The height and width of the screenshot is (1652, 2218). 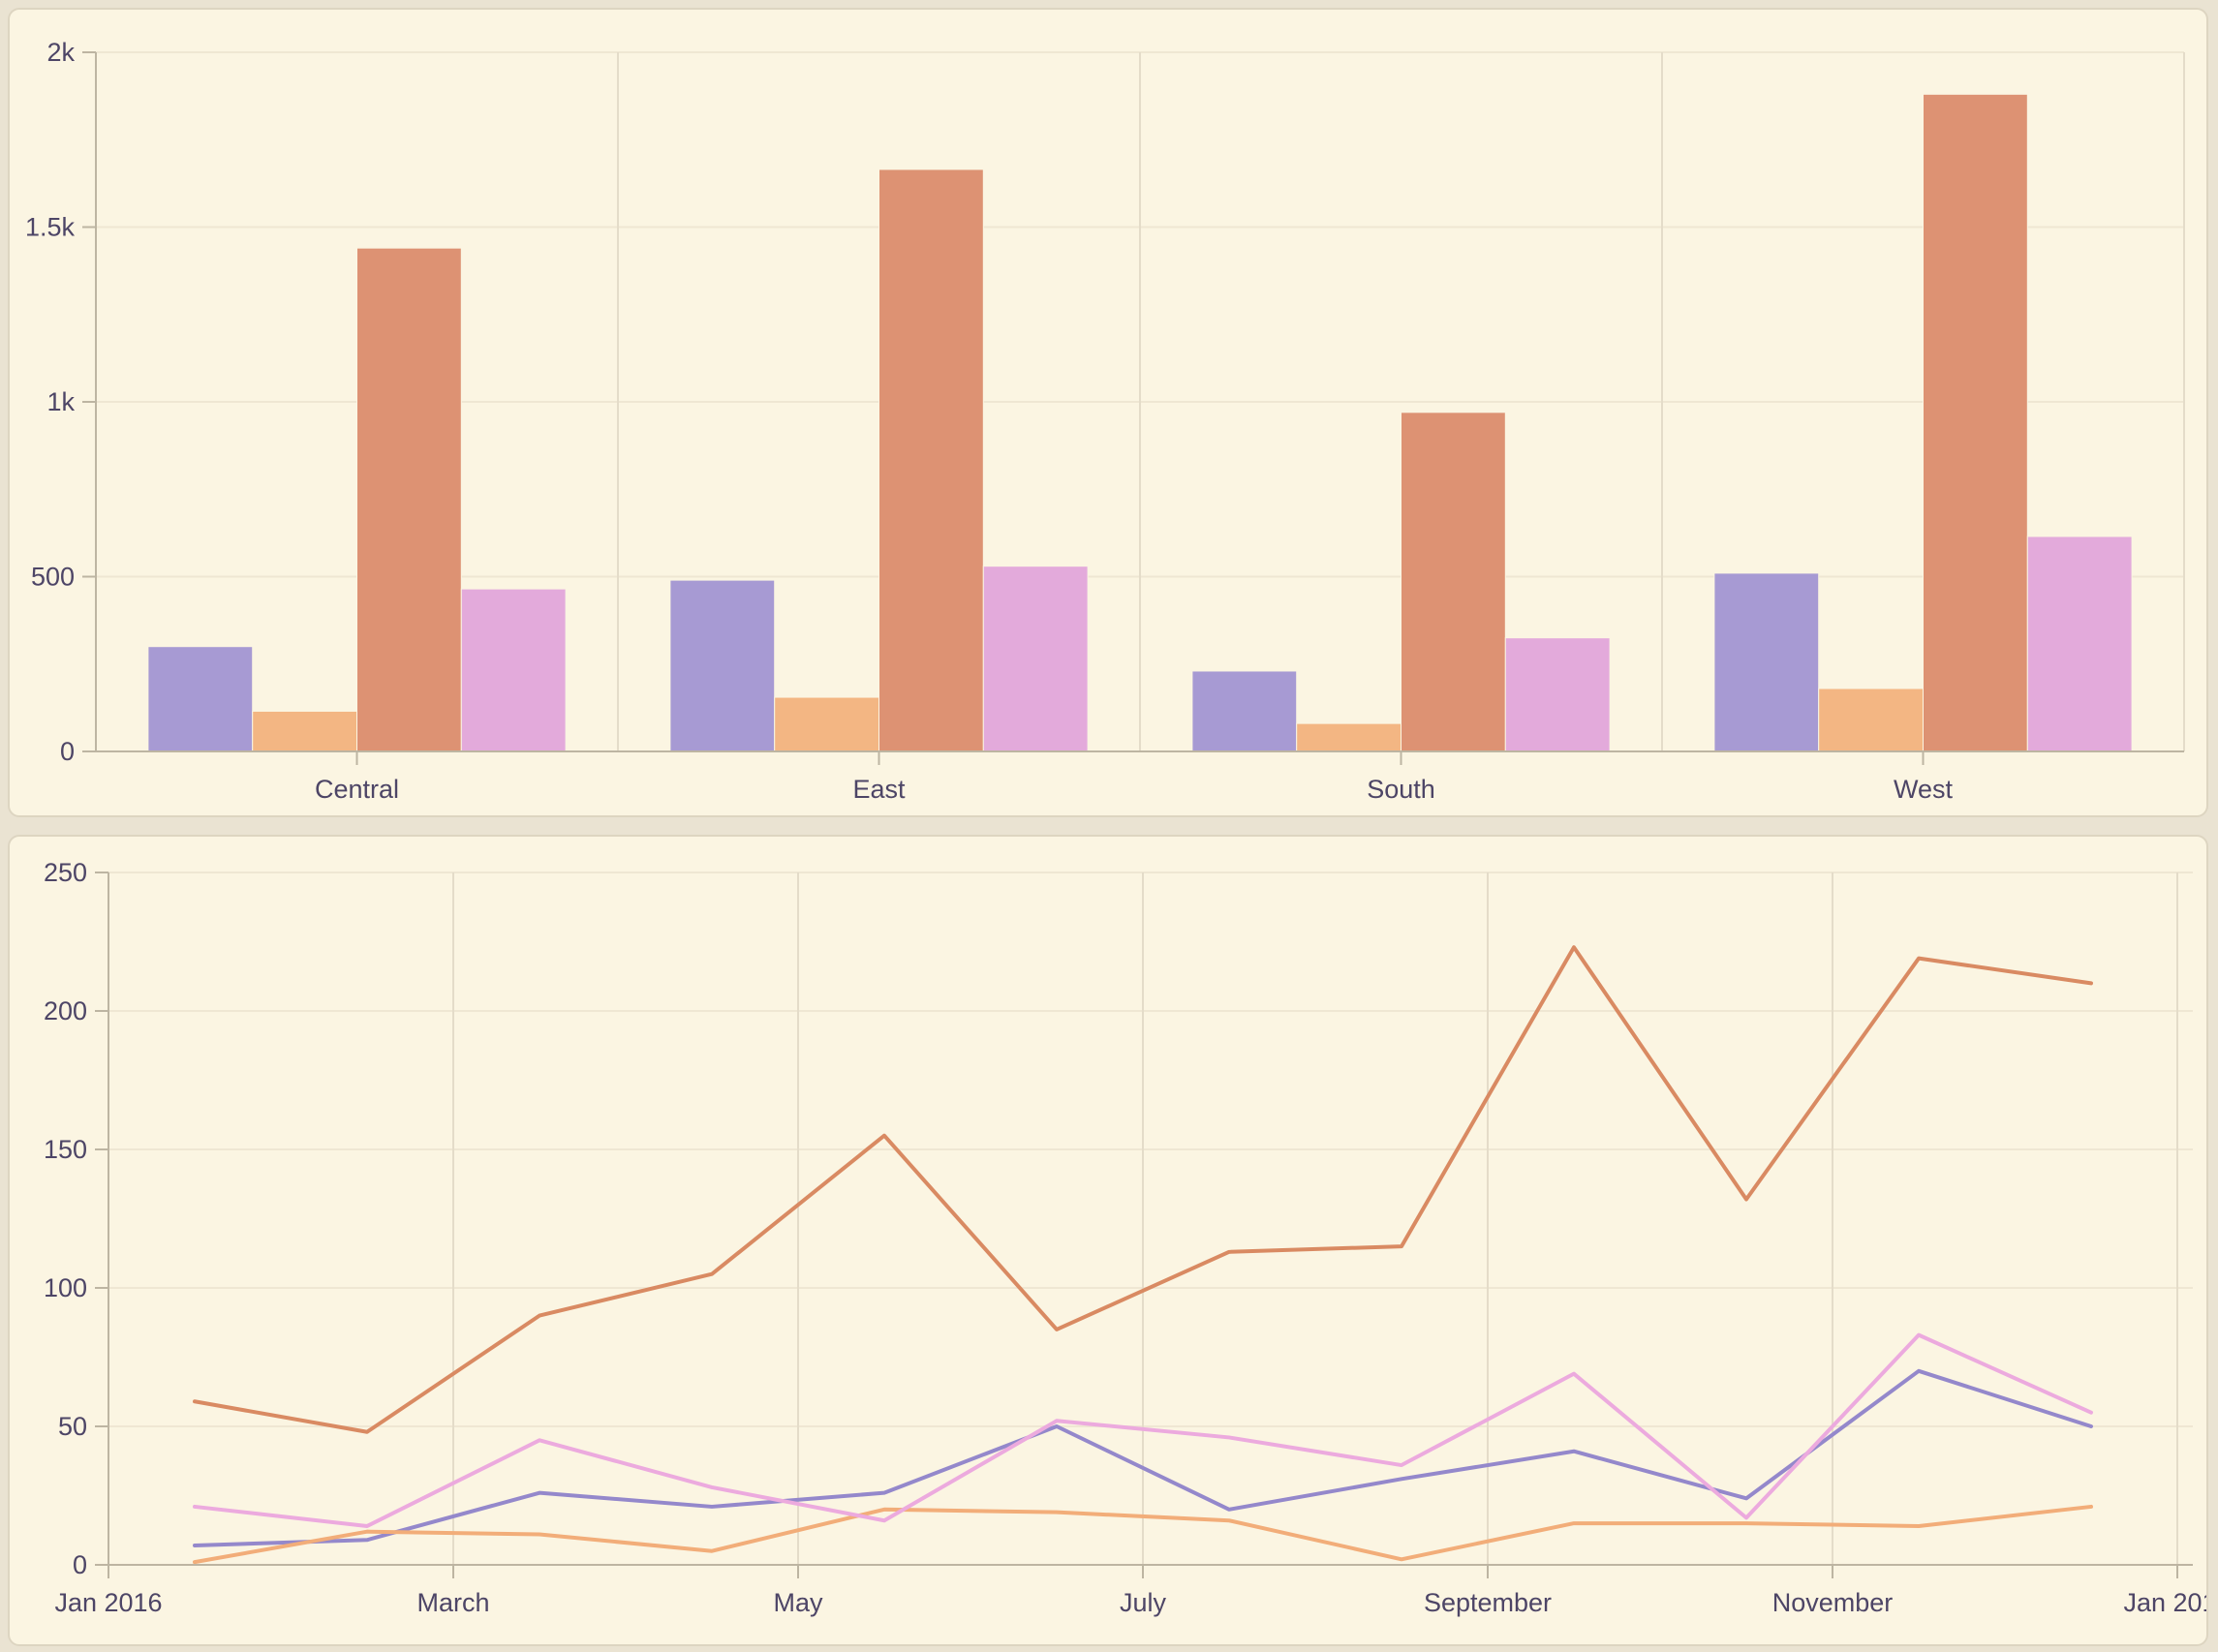 What do you see at coordinates (1143, 1602) in the screenshot?
I see `x-axis-tick-label: July` at bounding box center [1143, 1602].